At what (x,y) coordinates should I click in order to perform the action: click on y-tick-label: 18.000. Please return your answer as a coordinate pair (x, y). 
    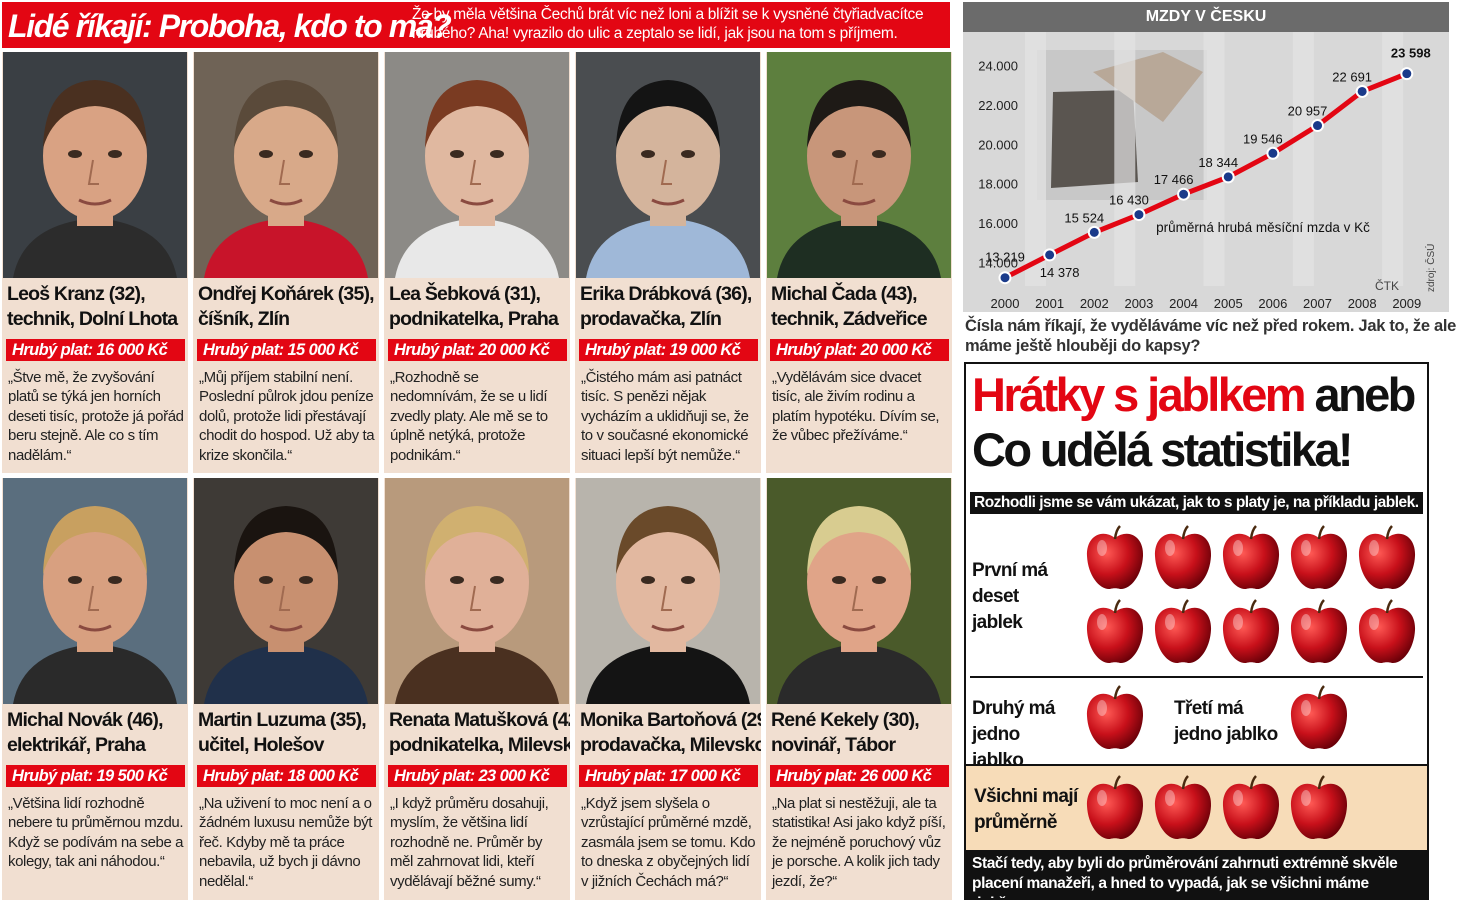
    Looking at the image, I should click on (998, 184).